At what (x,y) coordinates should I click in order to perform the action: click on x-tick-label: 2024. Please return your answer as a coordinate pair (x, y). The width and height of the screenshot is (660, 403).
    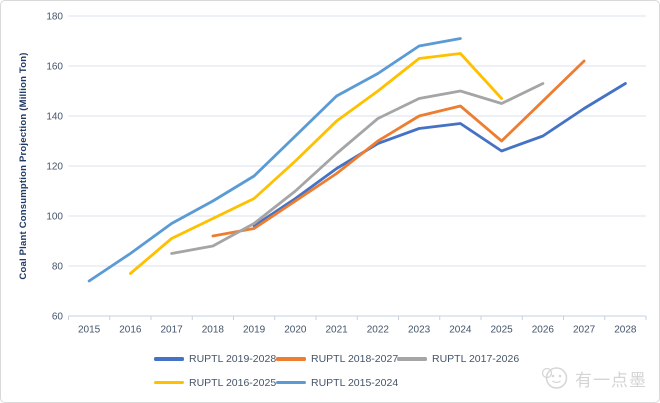
    Looking at the image, I should click on (460, 330).